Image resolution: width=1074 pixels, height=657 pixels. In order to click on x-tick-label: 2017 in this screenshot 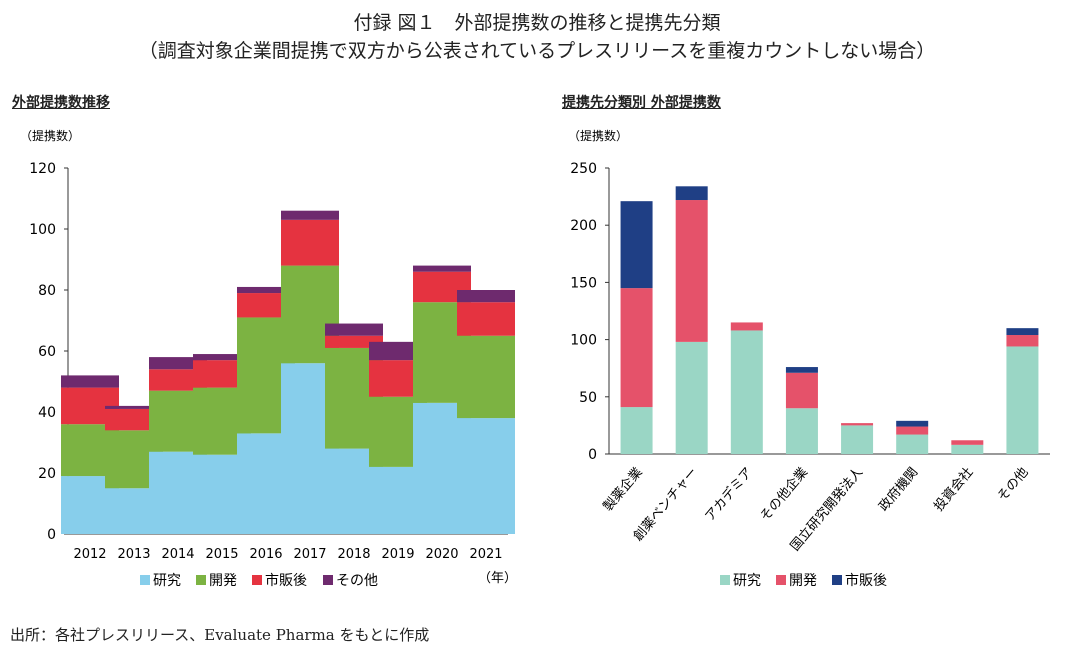, I will do `click(309, 554)`.